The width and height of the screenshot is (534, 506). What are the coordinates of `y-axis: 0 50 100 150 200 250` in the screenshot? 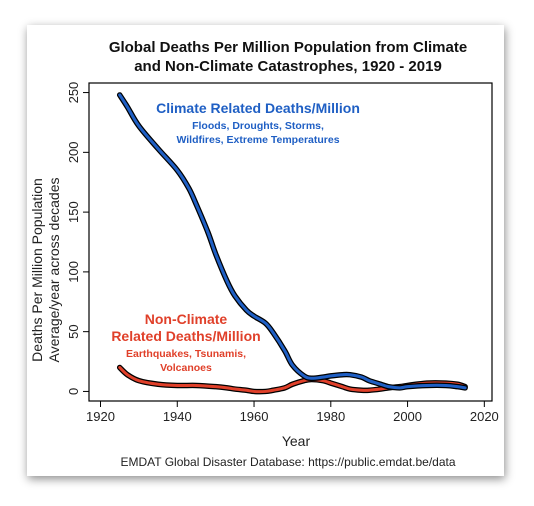 It's located at (77, 238).